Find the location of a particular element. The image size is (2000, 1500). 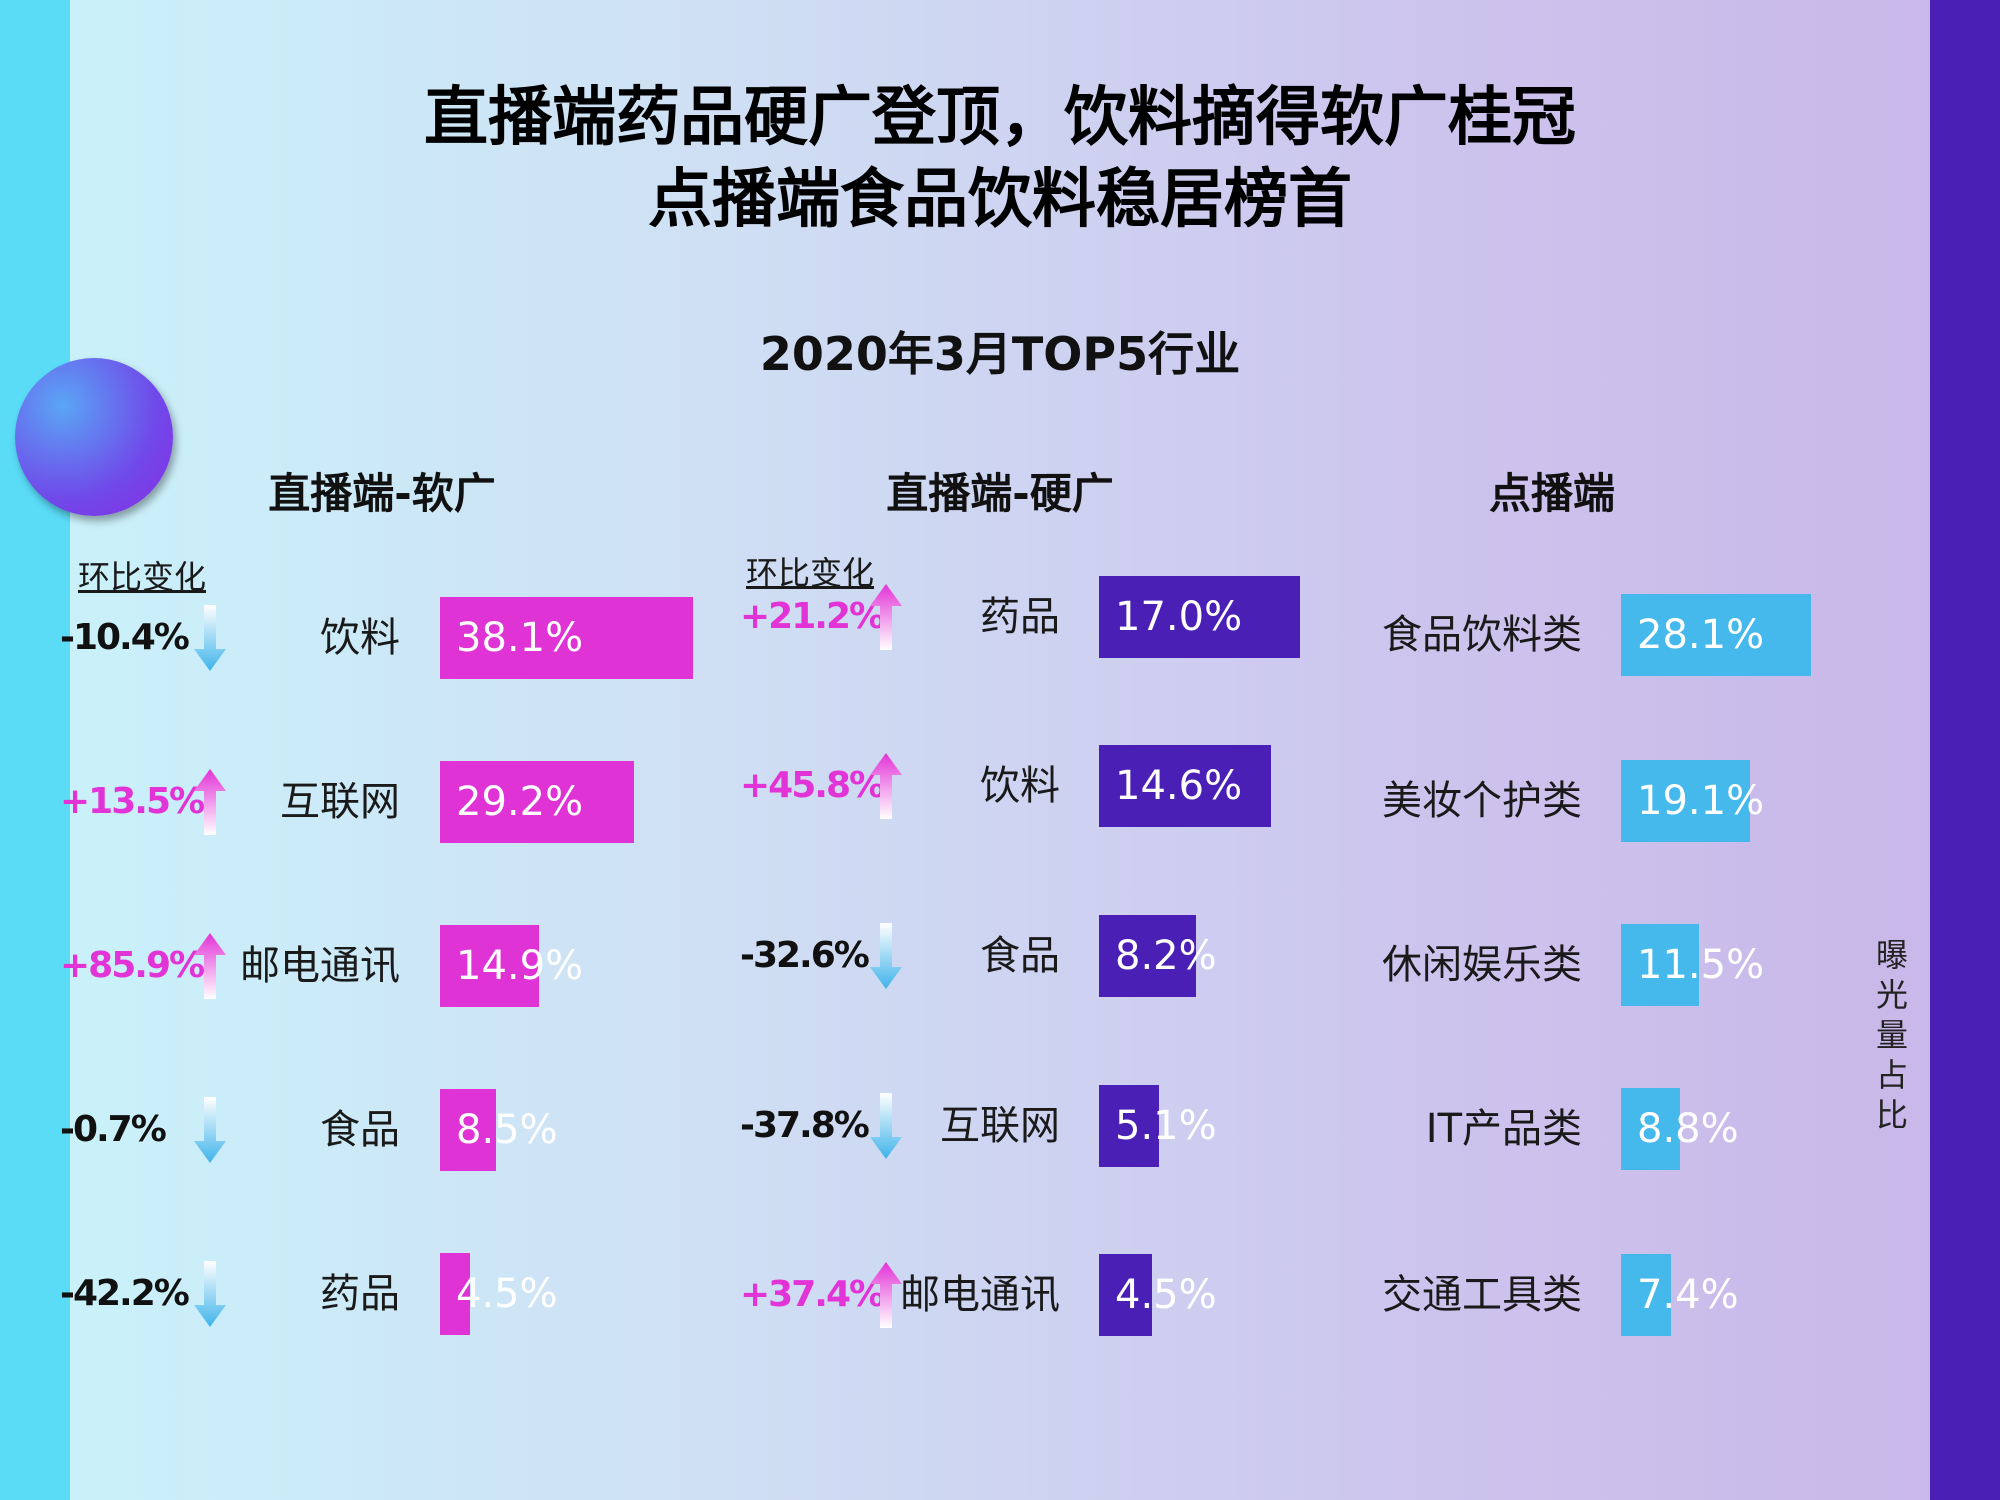

change-value: -37.8% is located at coordinates (805, 1125).